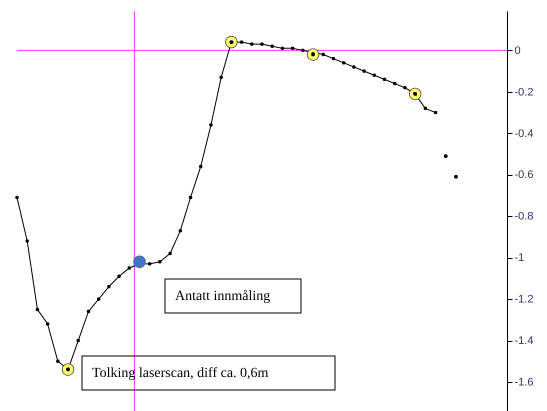  What do you see at coordinates (524, 175) in the screenshot?
I see `y-tick-label: -0.6` at bounding box center [524, 175].